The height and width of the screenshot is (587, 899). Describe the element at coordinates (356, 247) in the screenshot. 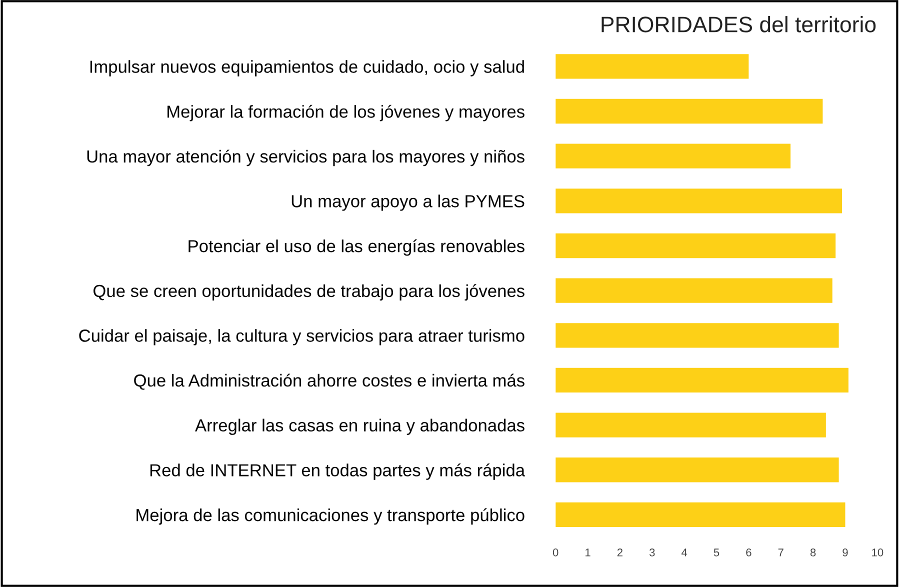

I see `y-tick-label: Potenciar el uso de las energías renovables` at that location.